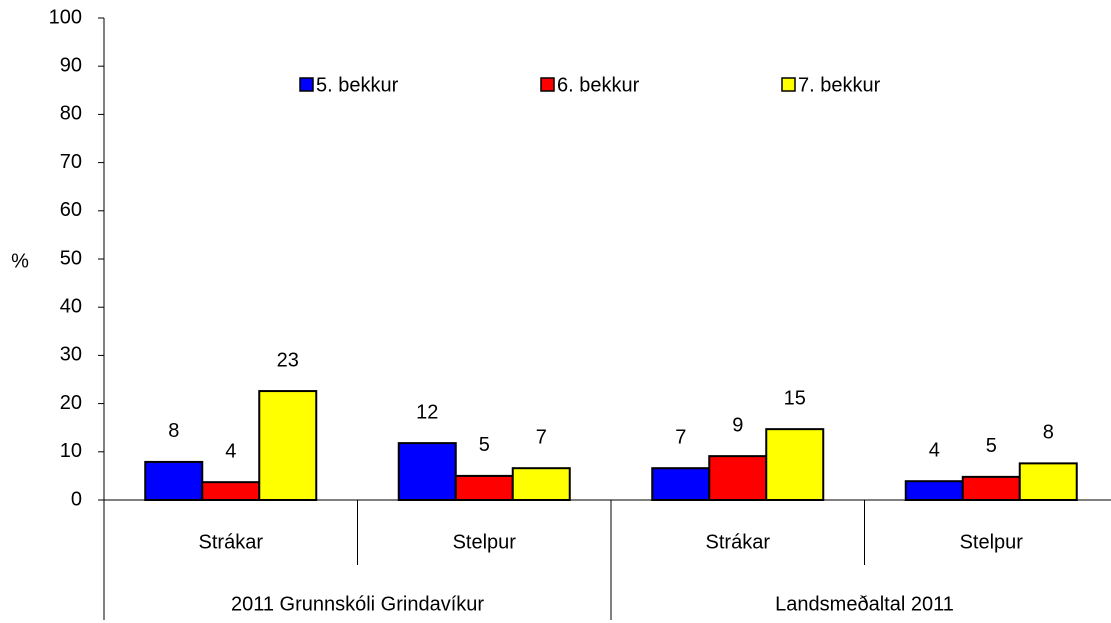 This screenshot has width=1111, height=623. I want to click on y-tick-label: 30, so click(71, 355).